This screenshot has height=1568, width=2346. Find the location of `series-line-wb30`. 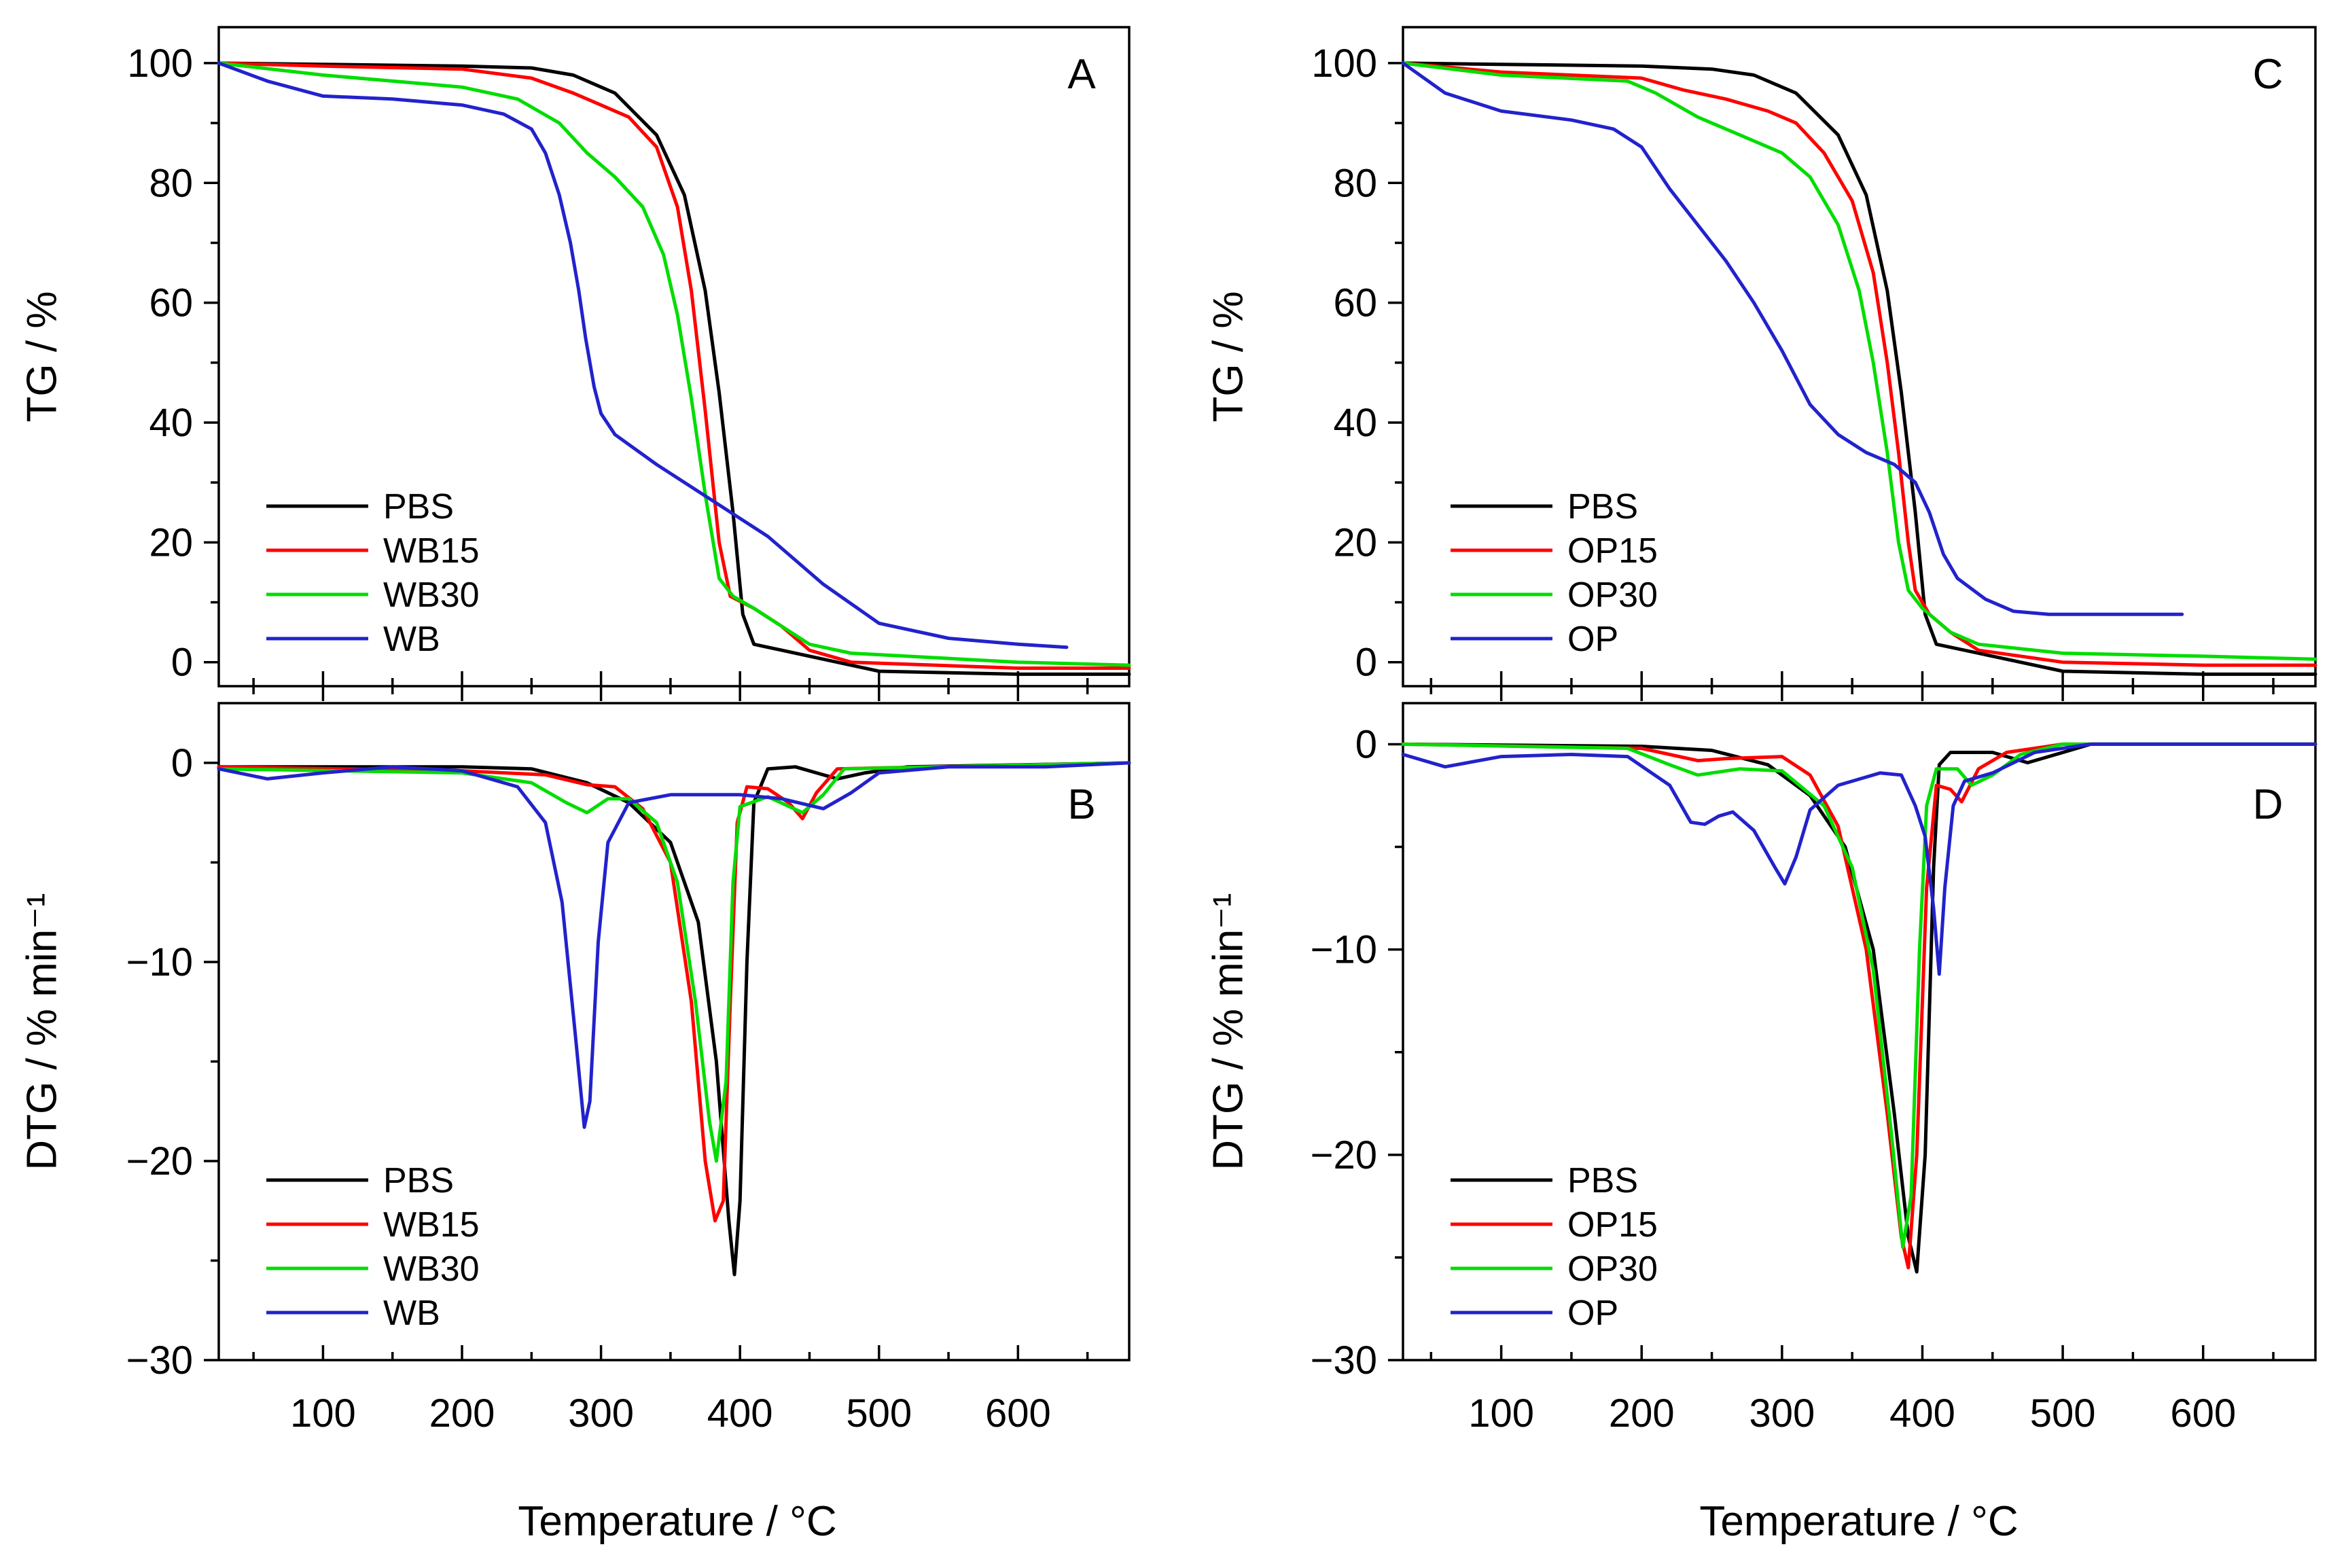

series-line-wb30 is located at coordinates (674, 962).